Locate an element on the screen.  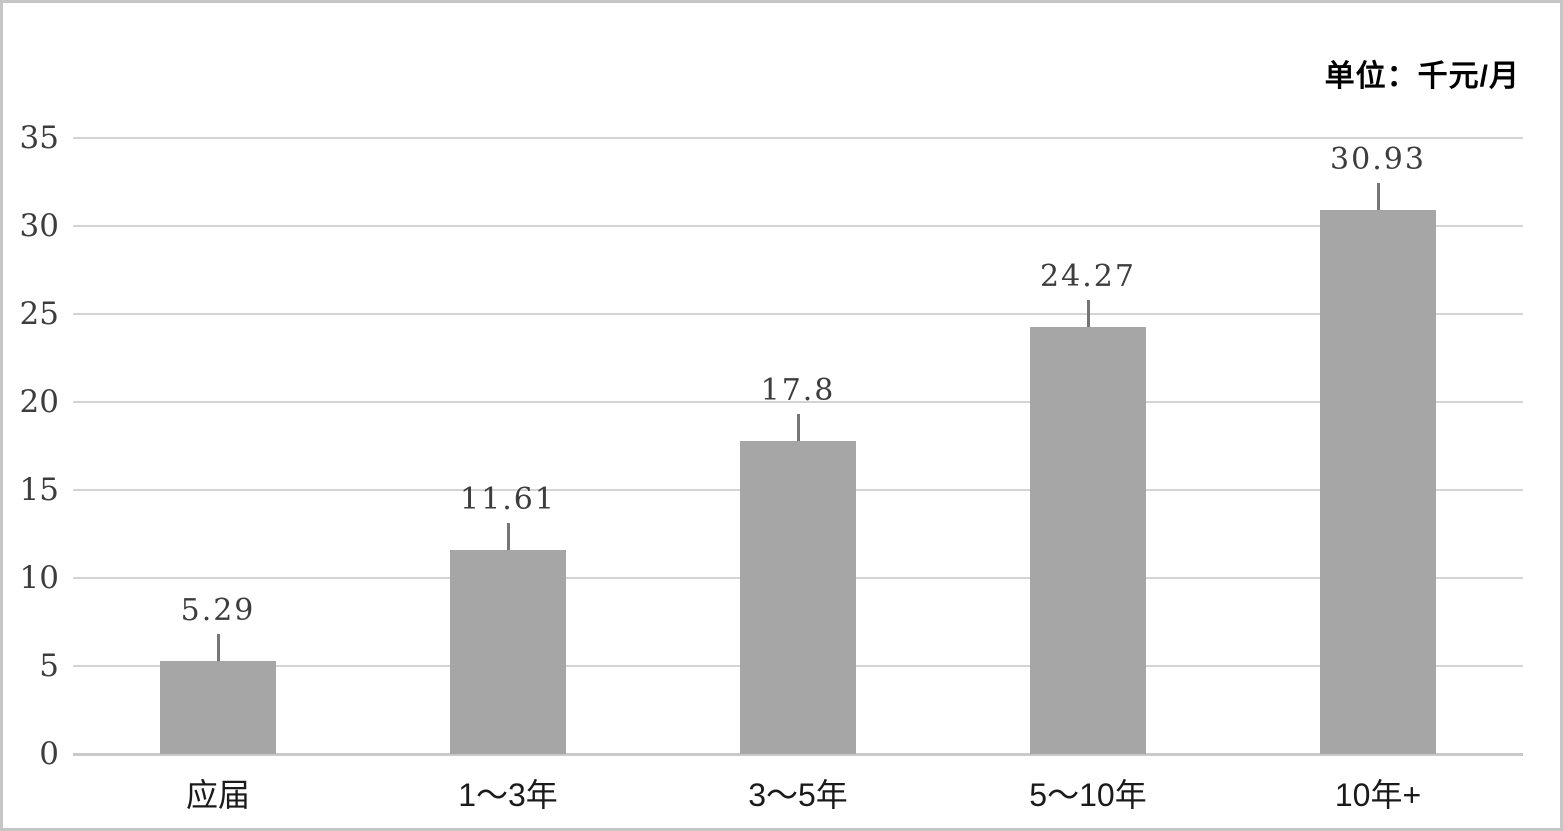
x-axis-category-label: 3～5年 is located at coordinates (798, 795).